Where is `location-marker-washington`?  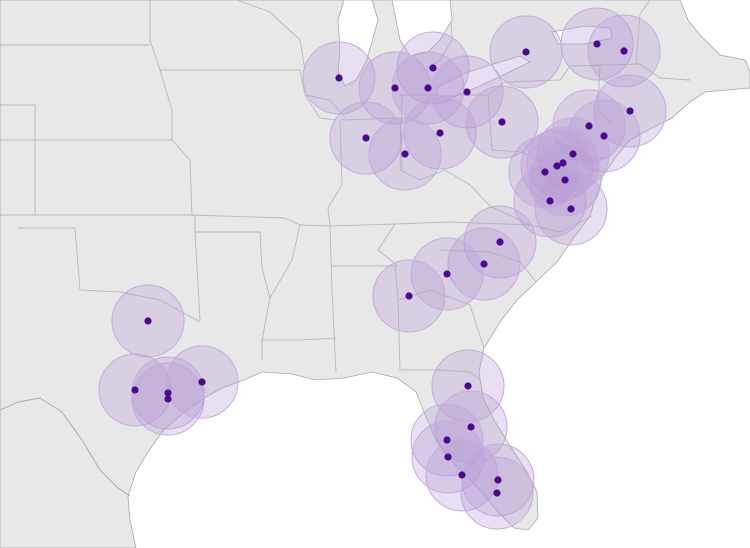
location-marker-washington is located at coordinates (563, 163).